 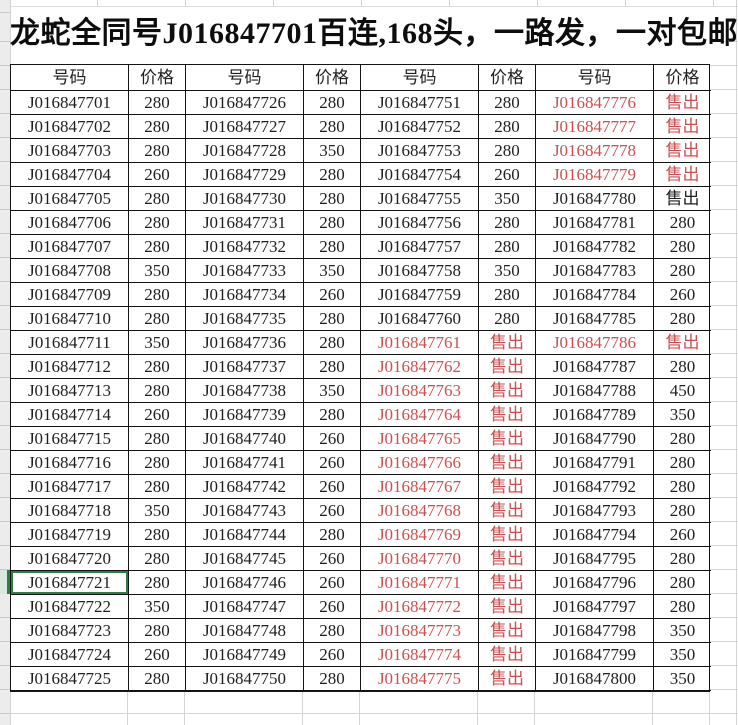 I want to click on number-cell: J016847762, so click(x=420, y=367).